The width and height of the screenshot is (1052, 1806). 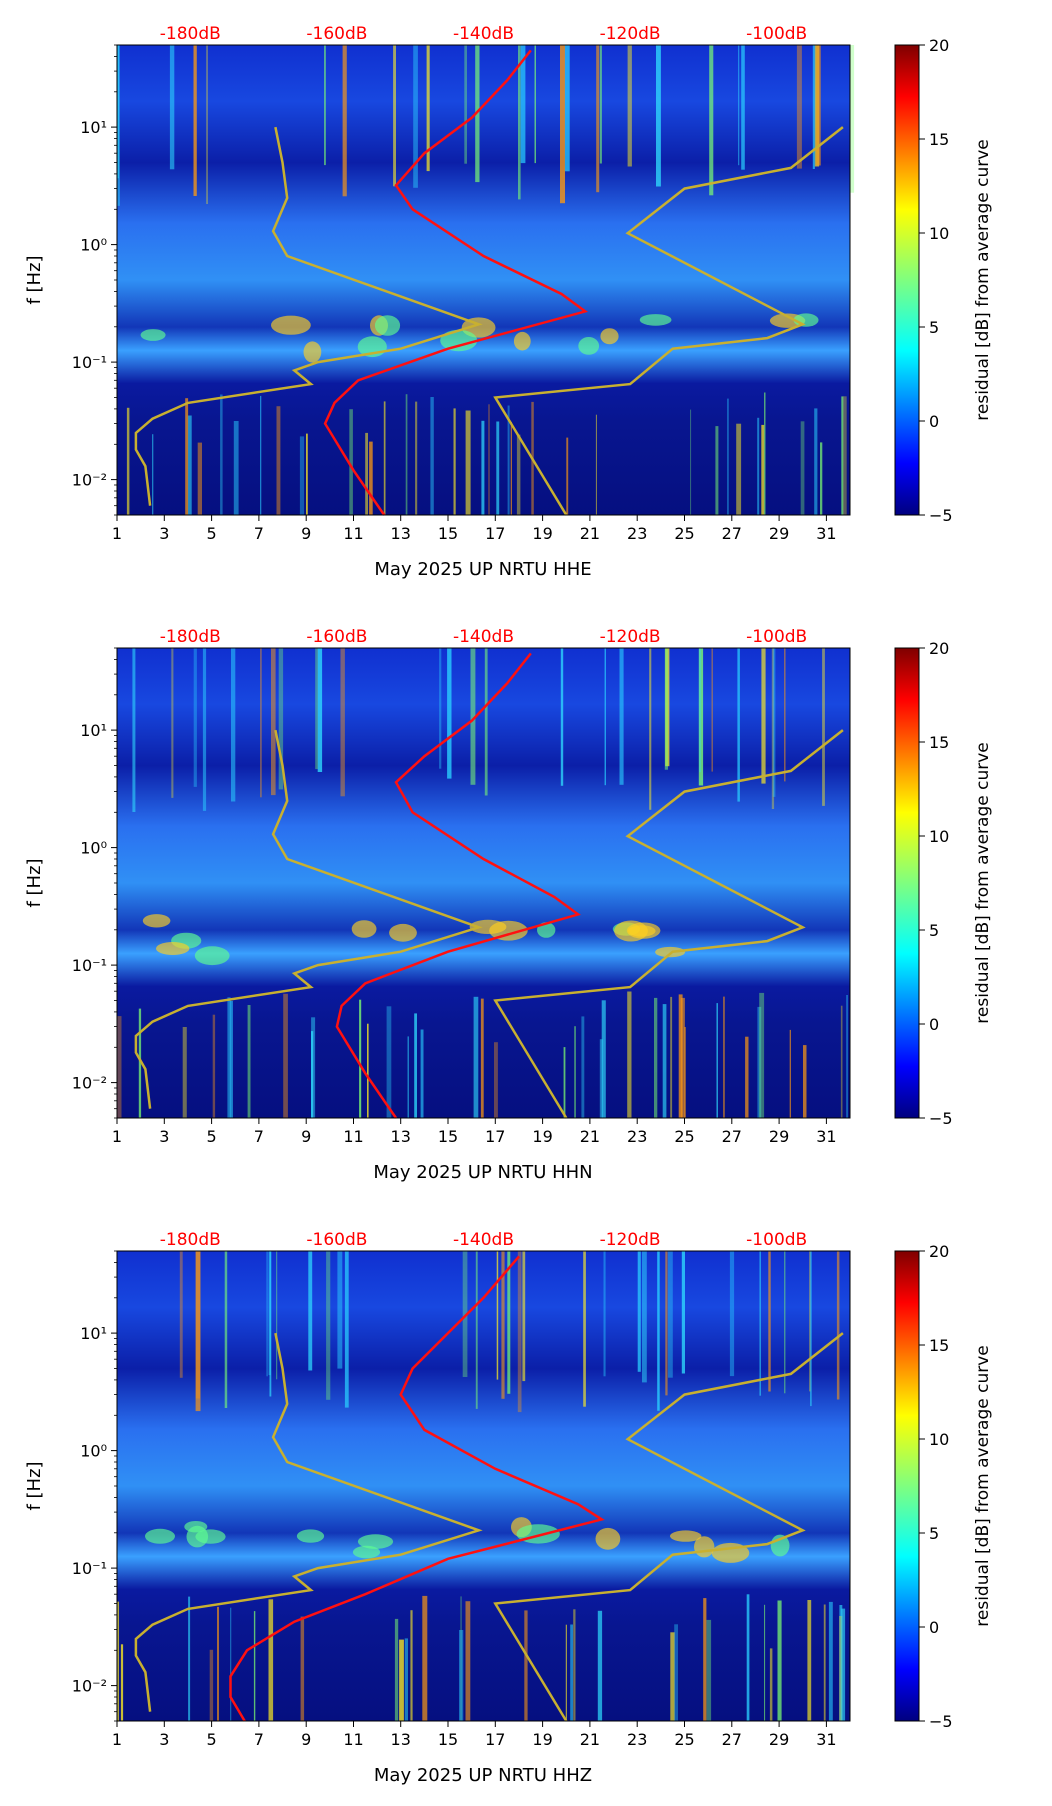 I want to click on x-tick-label: 13, so click(x=401, y=1739).